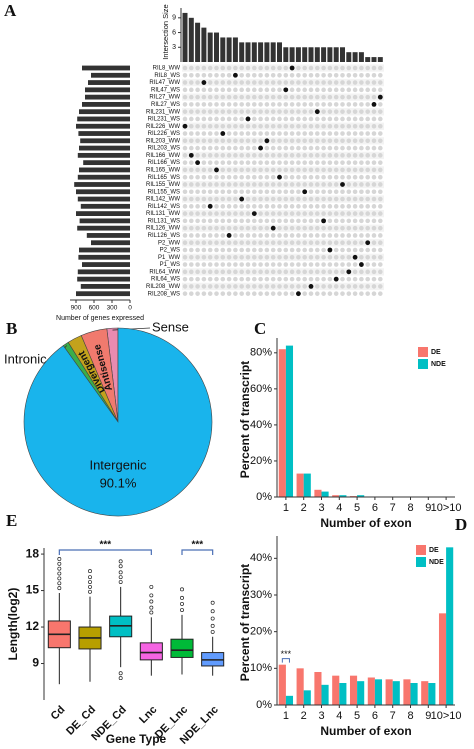 This screenshot has width=474, height=749. Describe the element at coordinates (163, 170) in the screenshot. I see `set-label: RIL165_WW` at that location.